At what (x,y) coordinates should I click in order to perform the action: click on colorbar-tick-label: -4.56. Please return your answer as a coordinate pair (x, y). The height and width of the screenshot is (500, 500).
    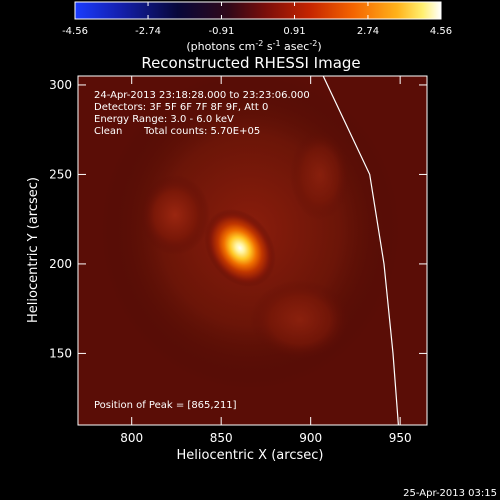
    Looking at the image, I should click on (75, 31).